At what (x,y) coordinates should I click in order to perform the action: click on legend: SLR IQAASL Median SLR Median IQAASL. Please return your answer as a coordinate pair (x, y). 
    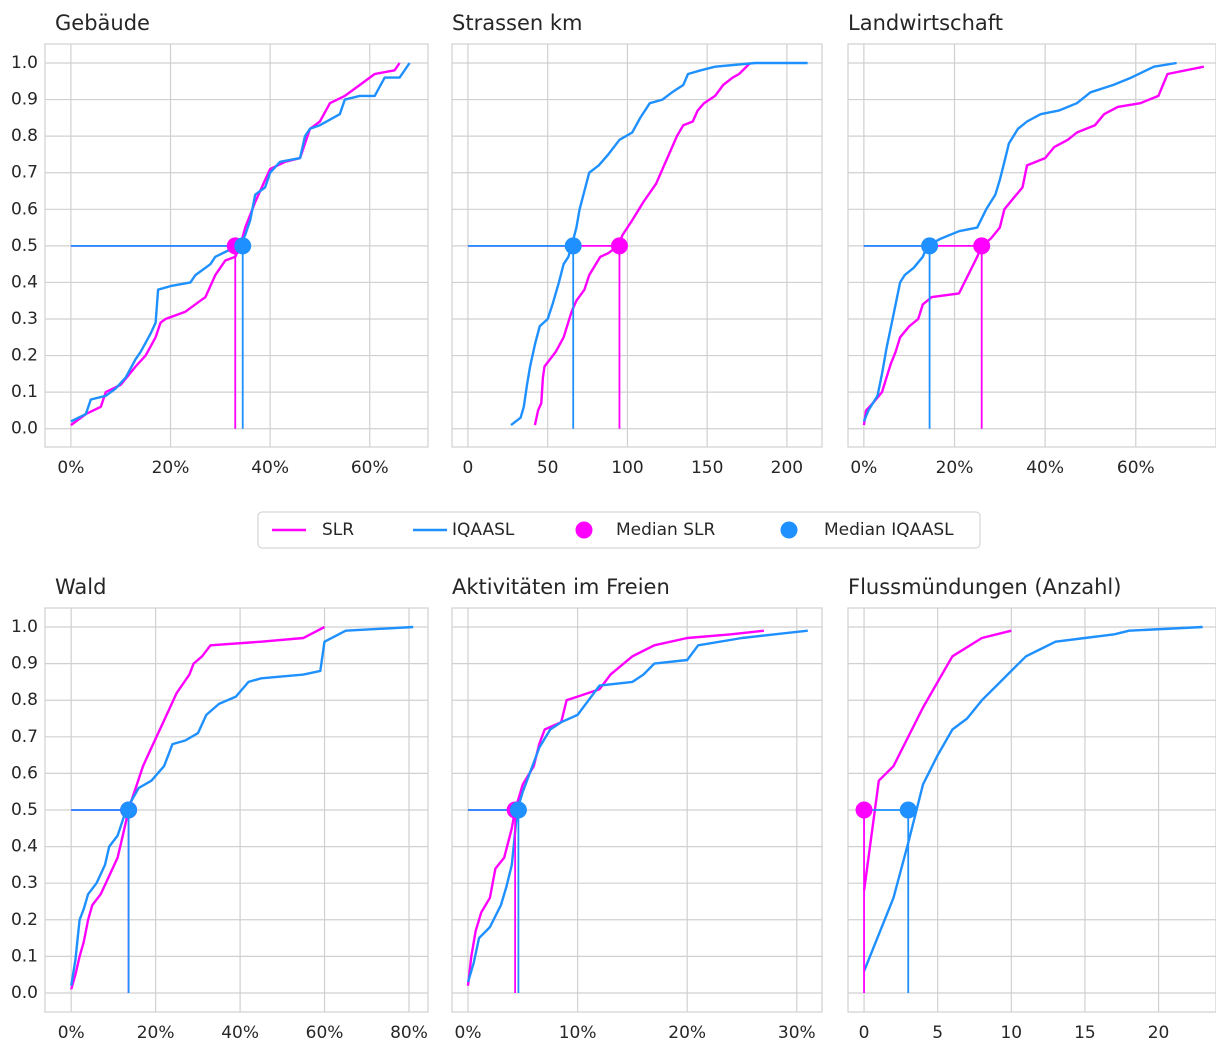
    Looking at the image, I should click on (619, 530).